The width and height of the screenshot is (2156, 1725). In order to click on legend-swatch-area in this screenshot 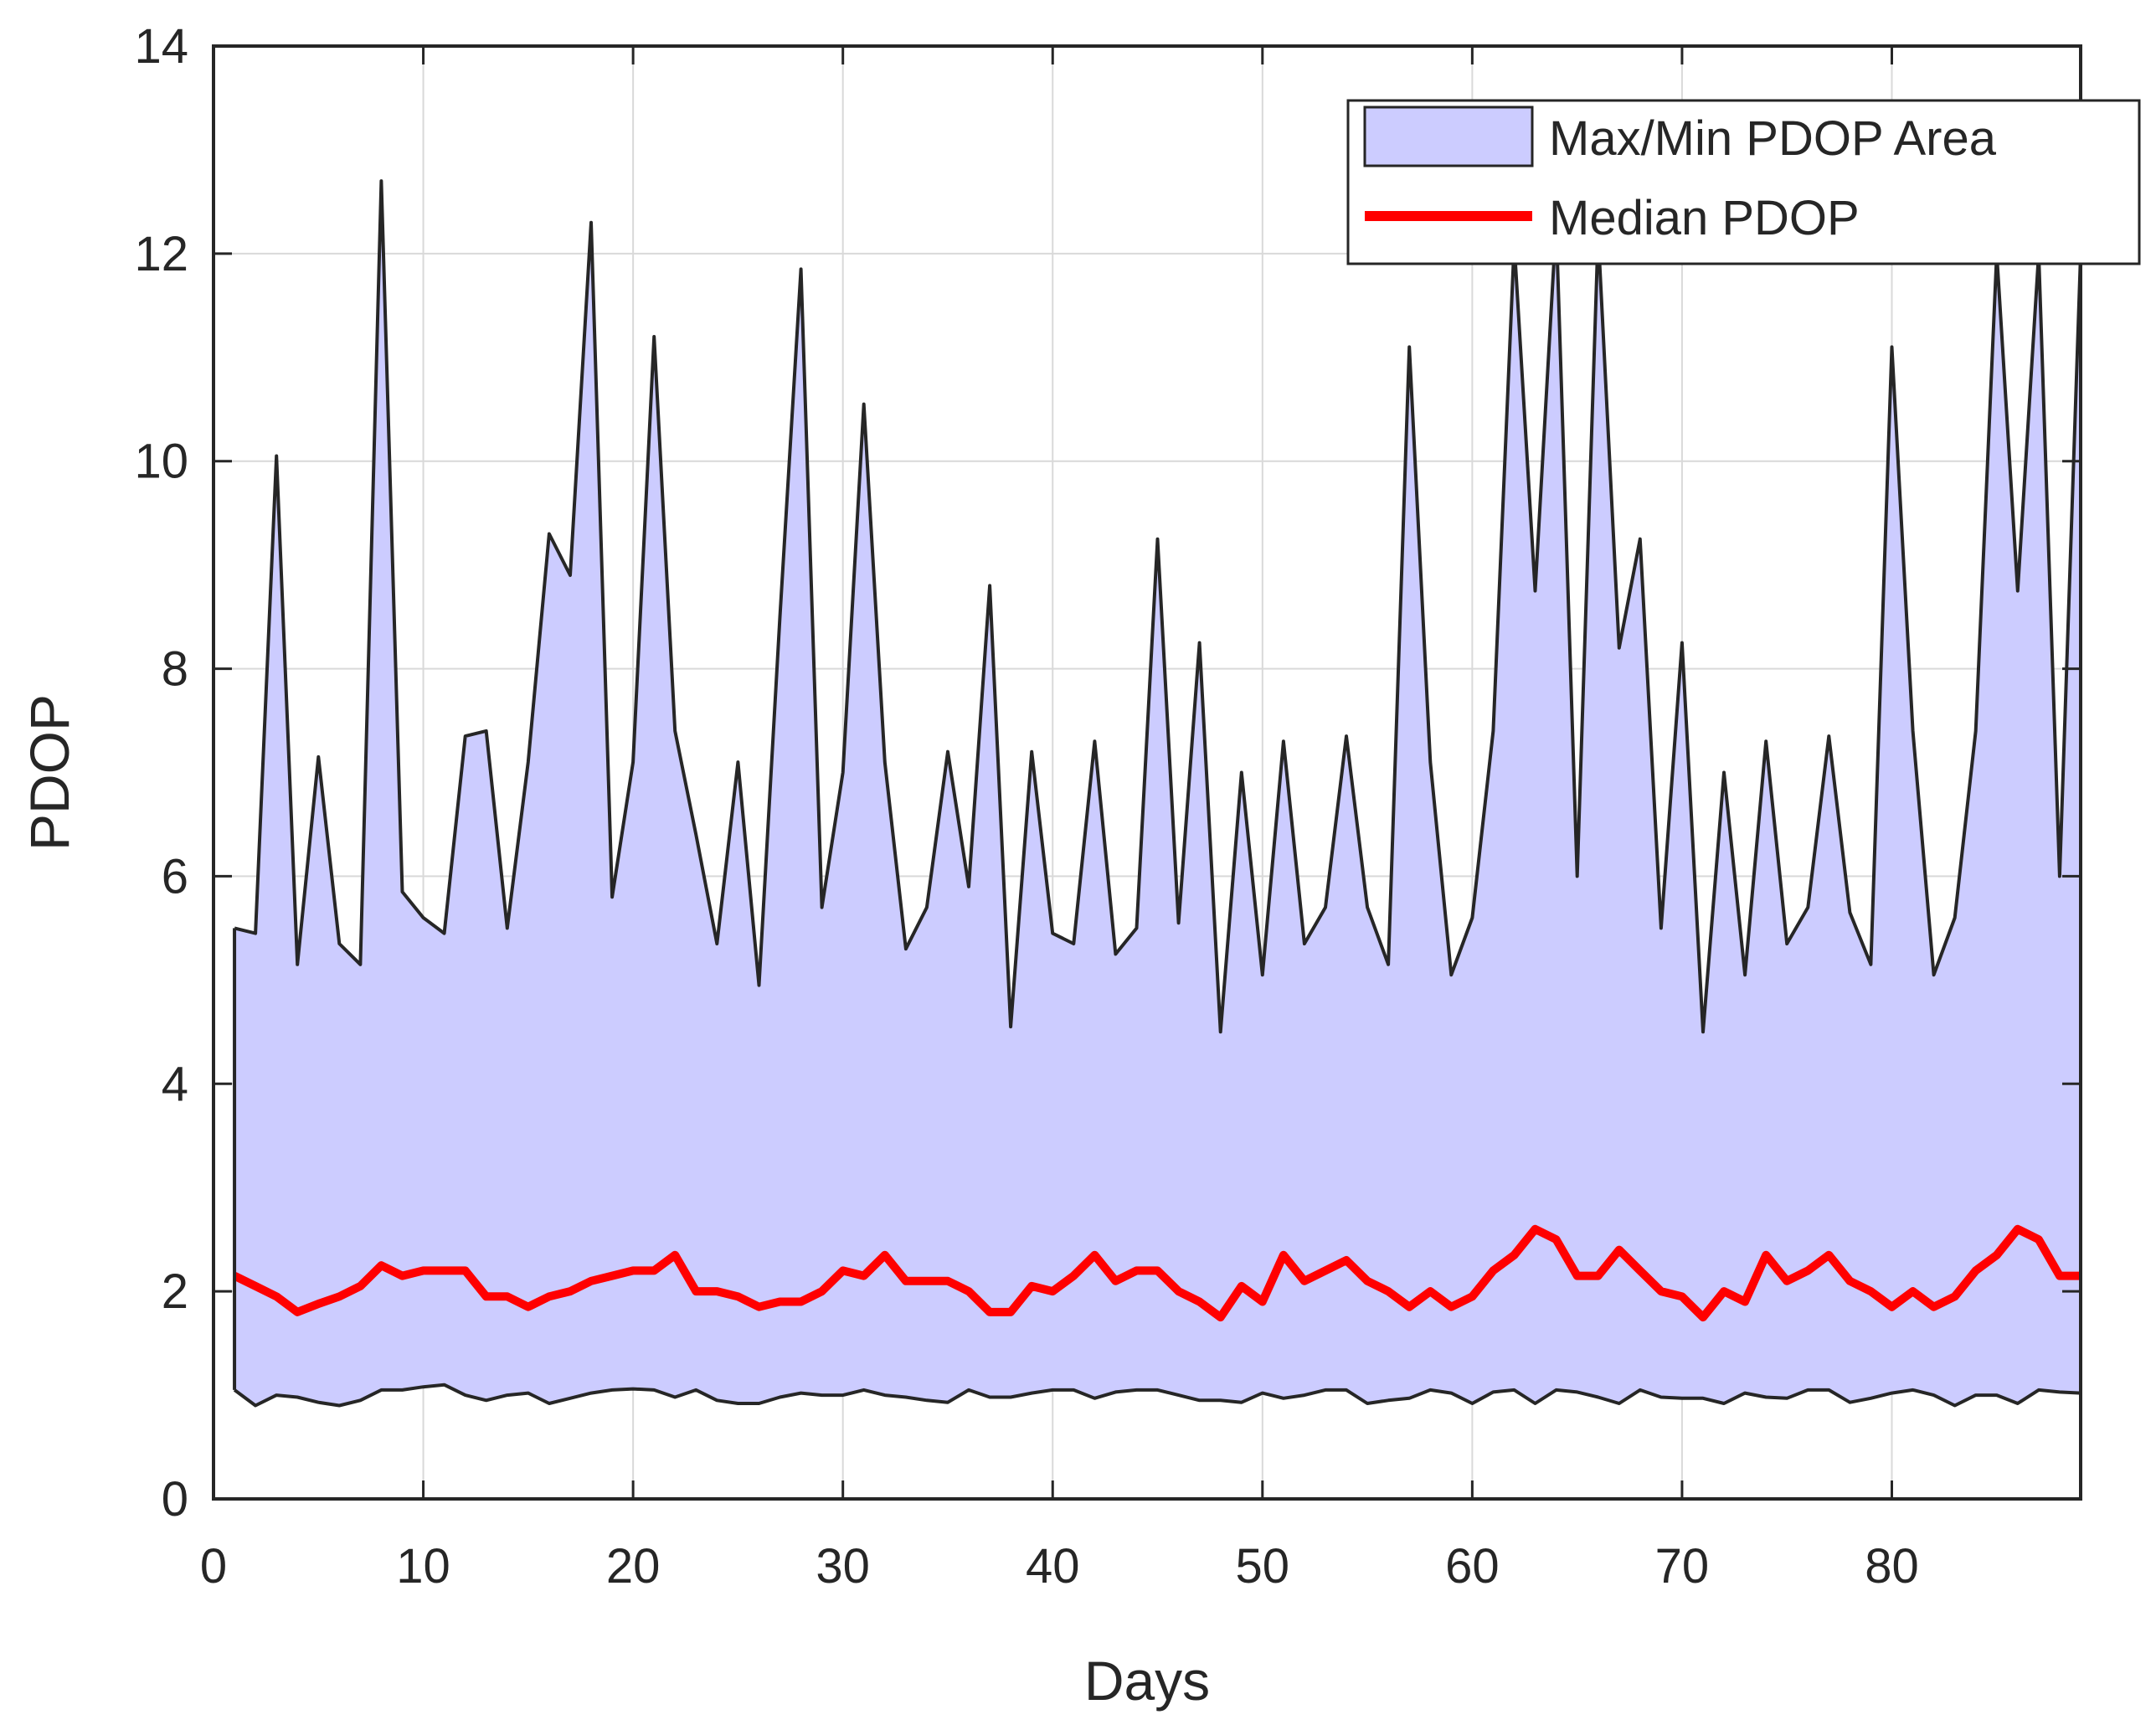, I will do `click(1448, 136)`.